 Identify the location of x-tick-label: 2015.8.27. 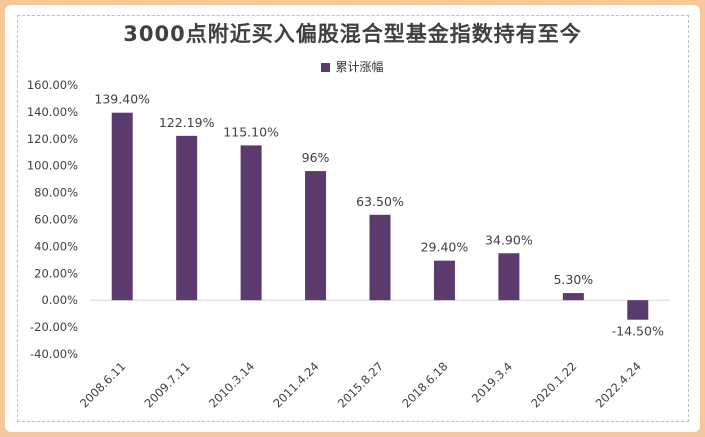
(360, 384).